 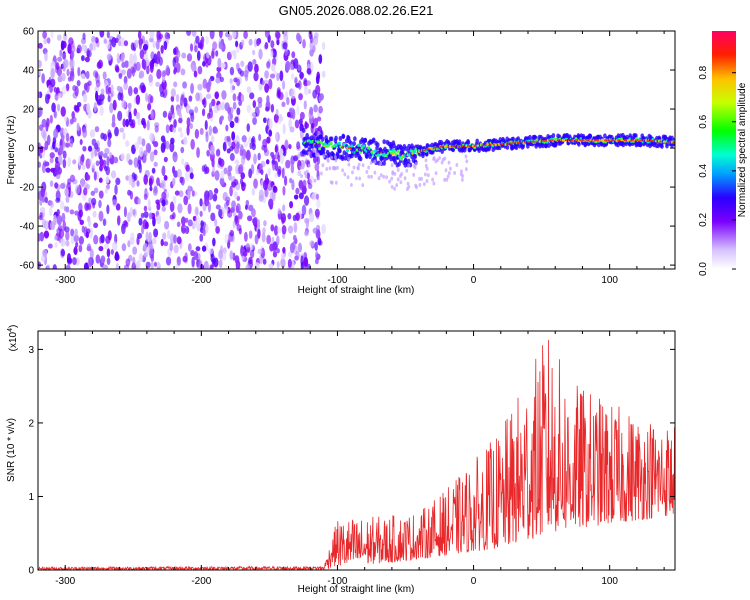 I want to click on spectrogram-ytick-label: 20, so click(x=29, y=110).